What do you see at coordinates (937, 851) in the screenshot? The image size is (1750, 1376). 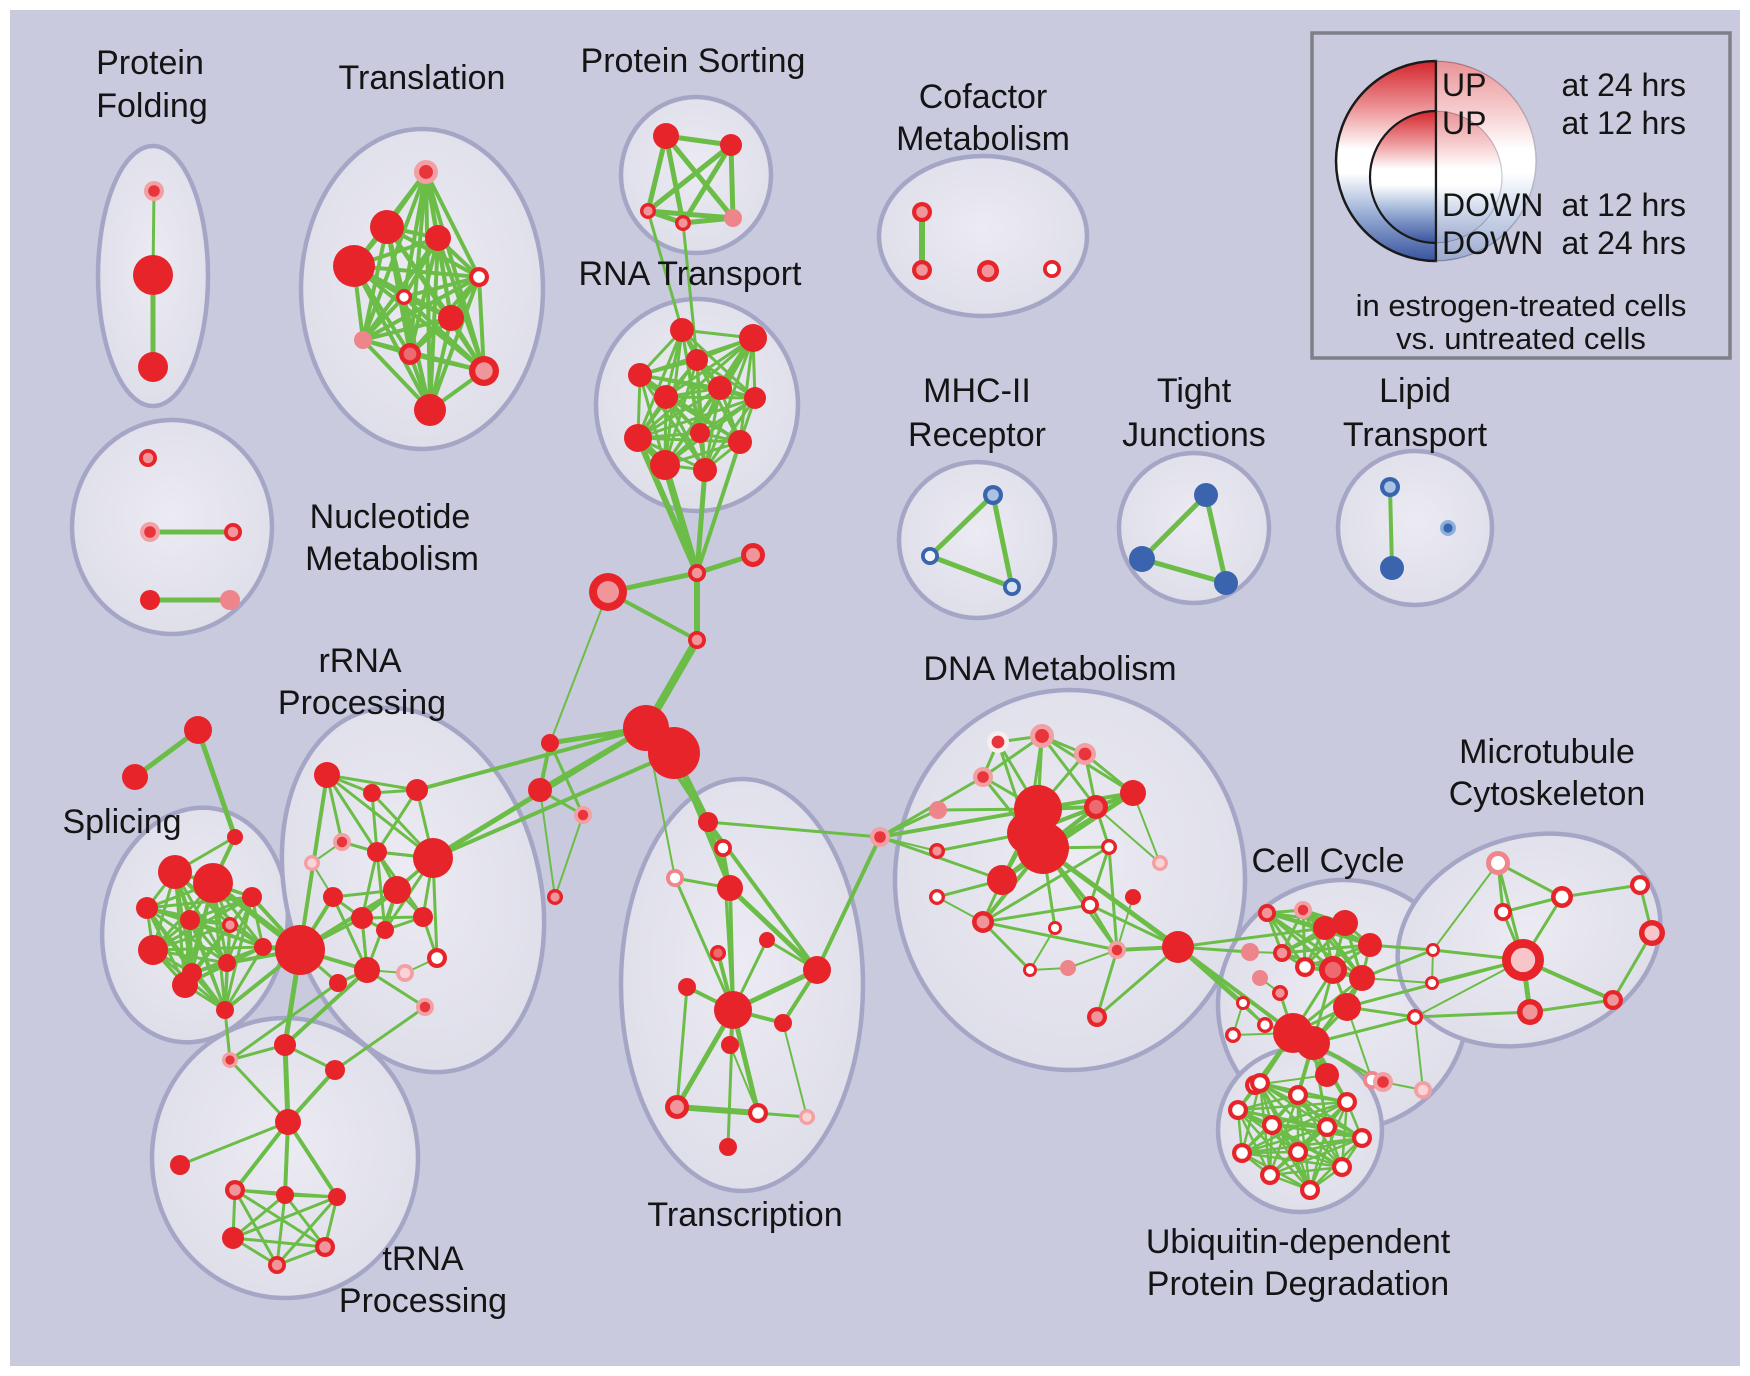 I see `node-dm7` at bounding box center [937, 851].